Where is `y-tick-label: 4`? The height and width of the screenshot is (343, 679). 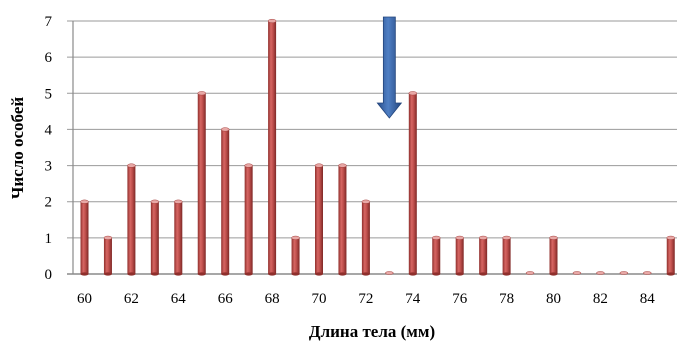 y-tick-label: 4 is located at coordinates (49, 130).